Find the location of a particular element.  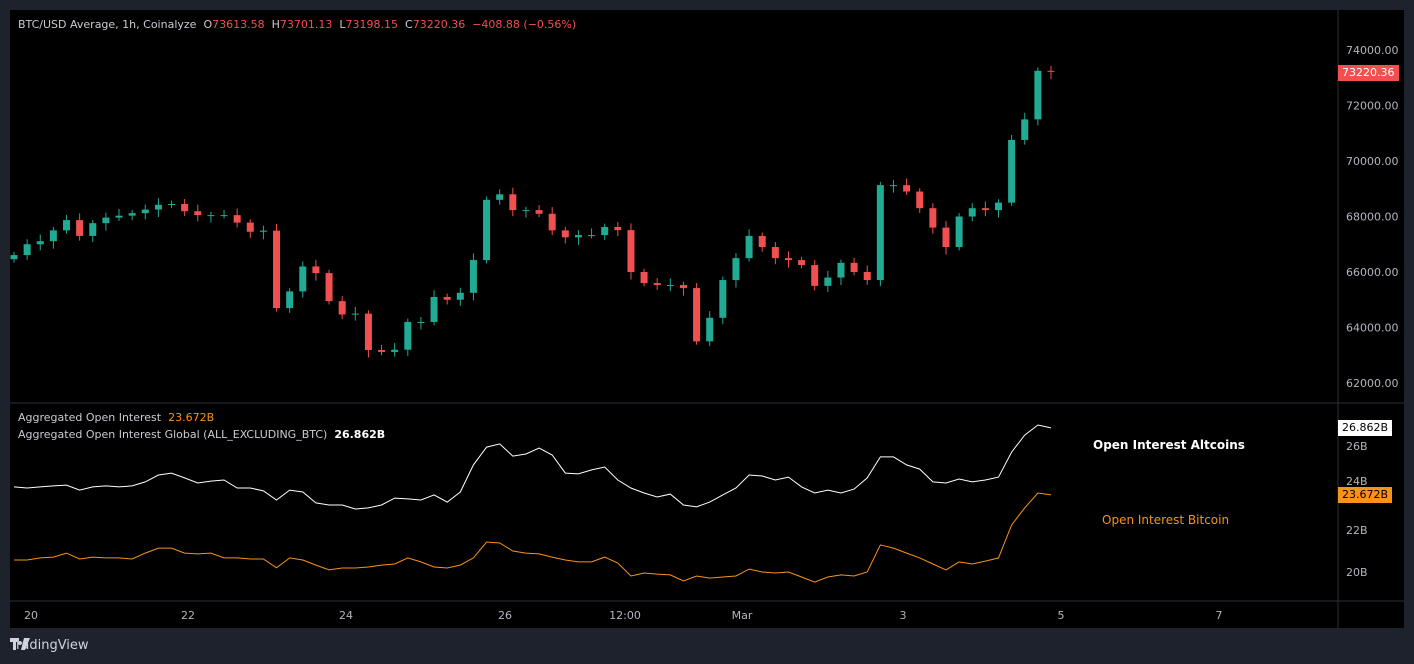

time-tick-label: 5 is located at coordinates (1061, 615).